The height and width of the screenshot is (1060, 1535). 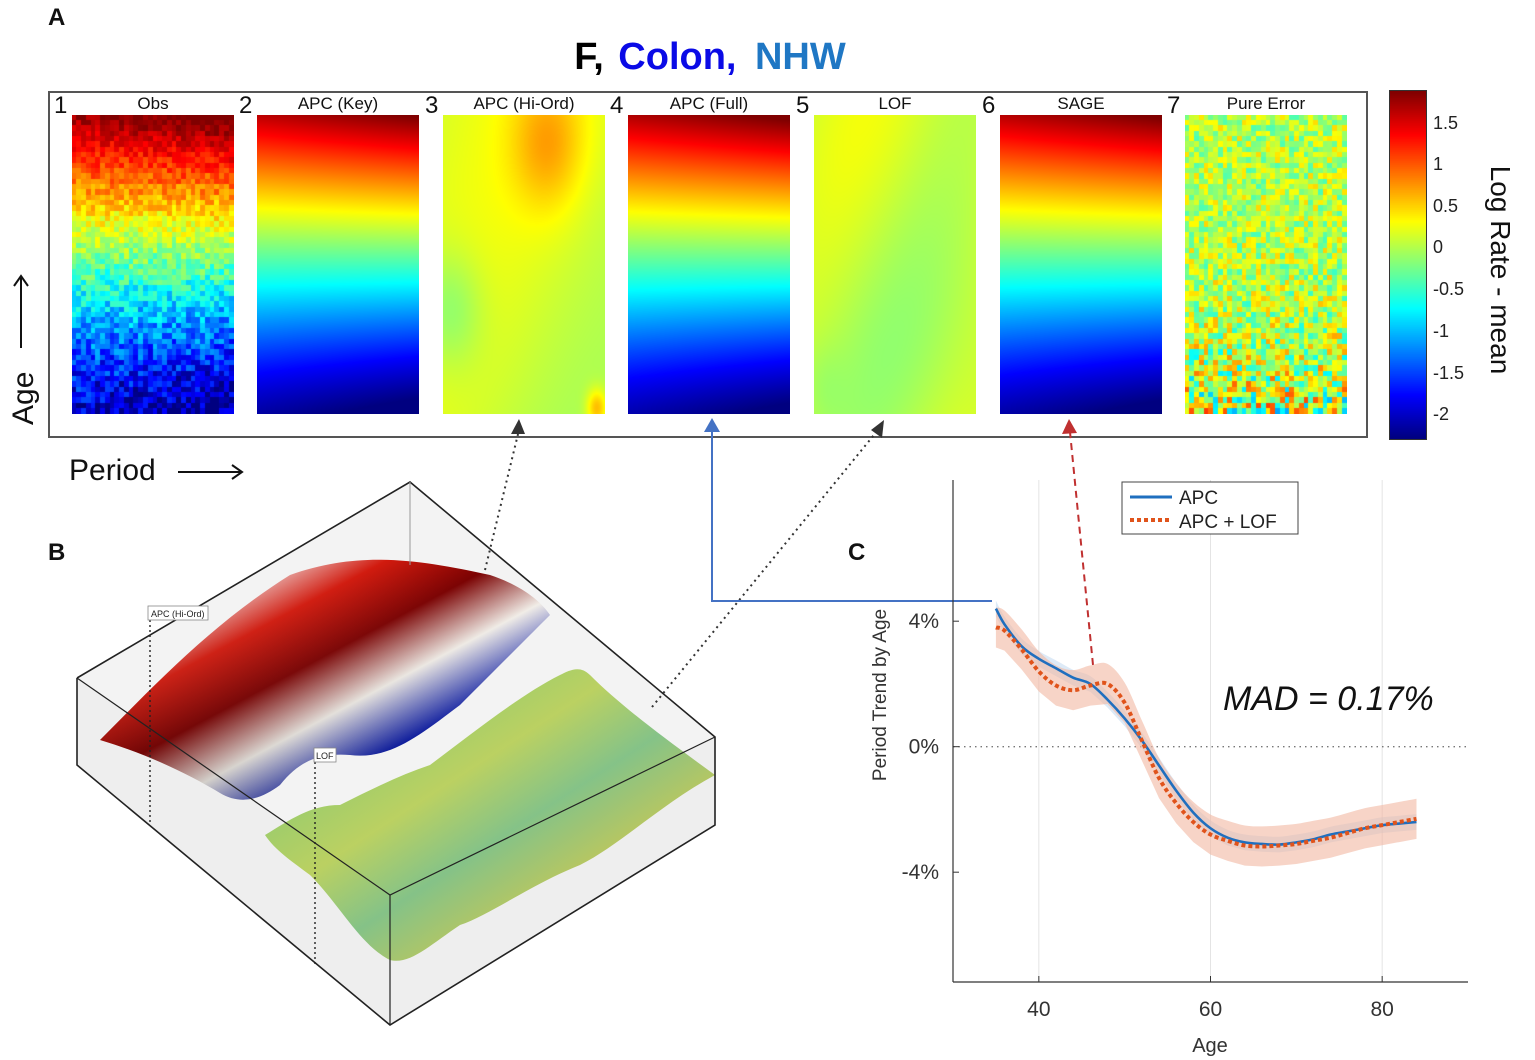 What do you see at coordinates (1449, 373) in the screenshot?
I see `colorbar-tick: -1.5` at bounding box center [1449, 373].